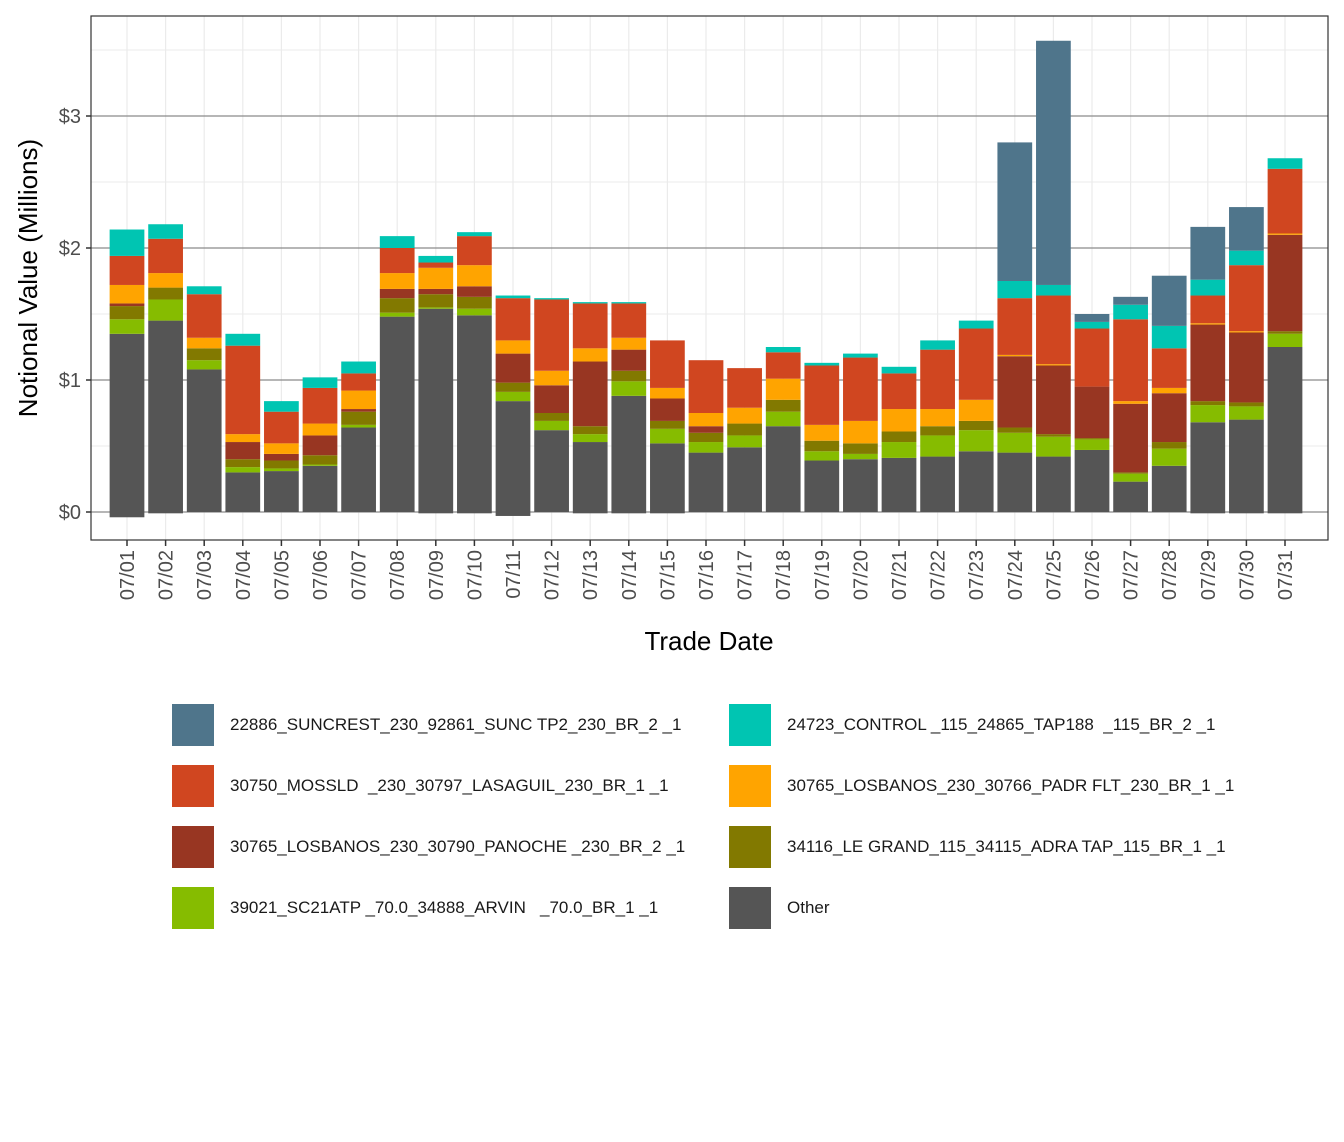  What do you see at coordinates (1054, 575) in the screenshot?
I see `x-tick-label: 07/25` at bounding box center [1054, 575].